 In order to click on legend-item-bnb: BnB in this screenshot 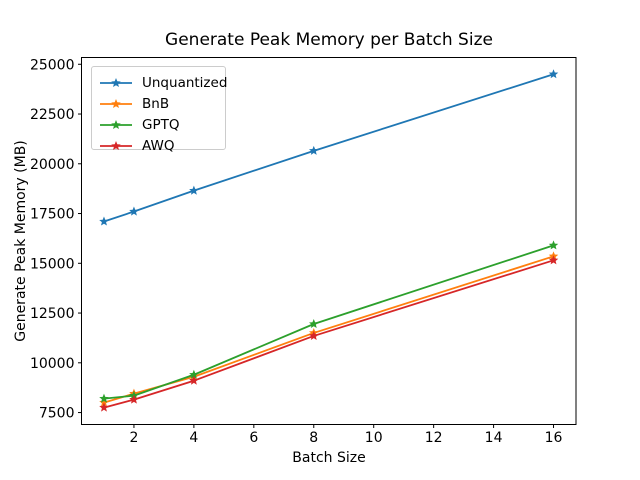, I will do `click(162, 103)`.